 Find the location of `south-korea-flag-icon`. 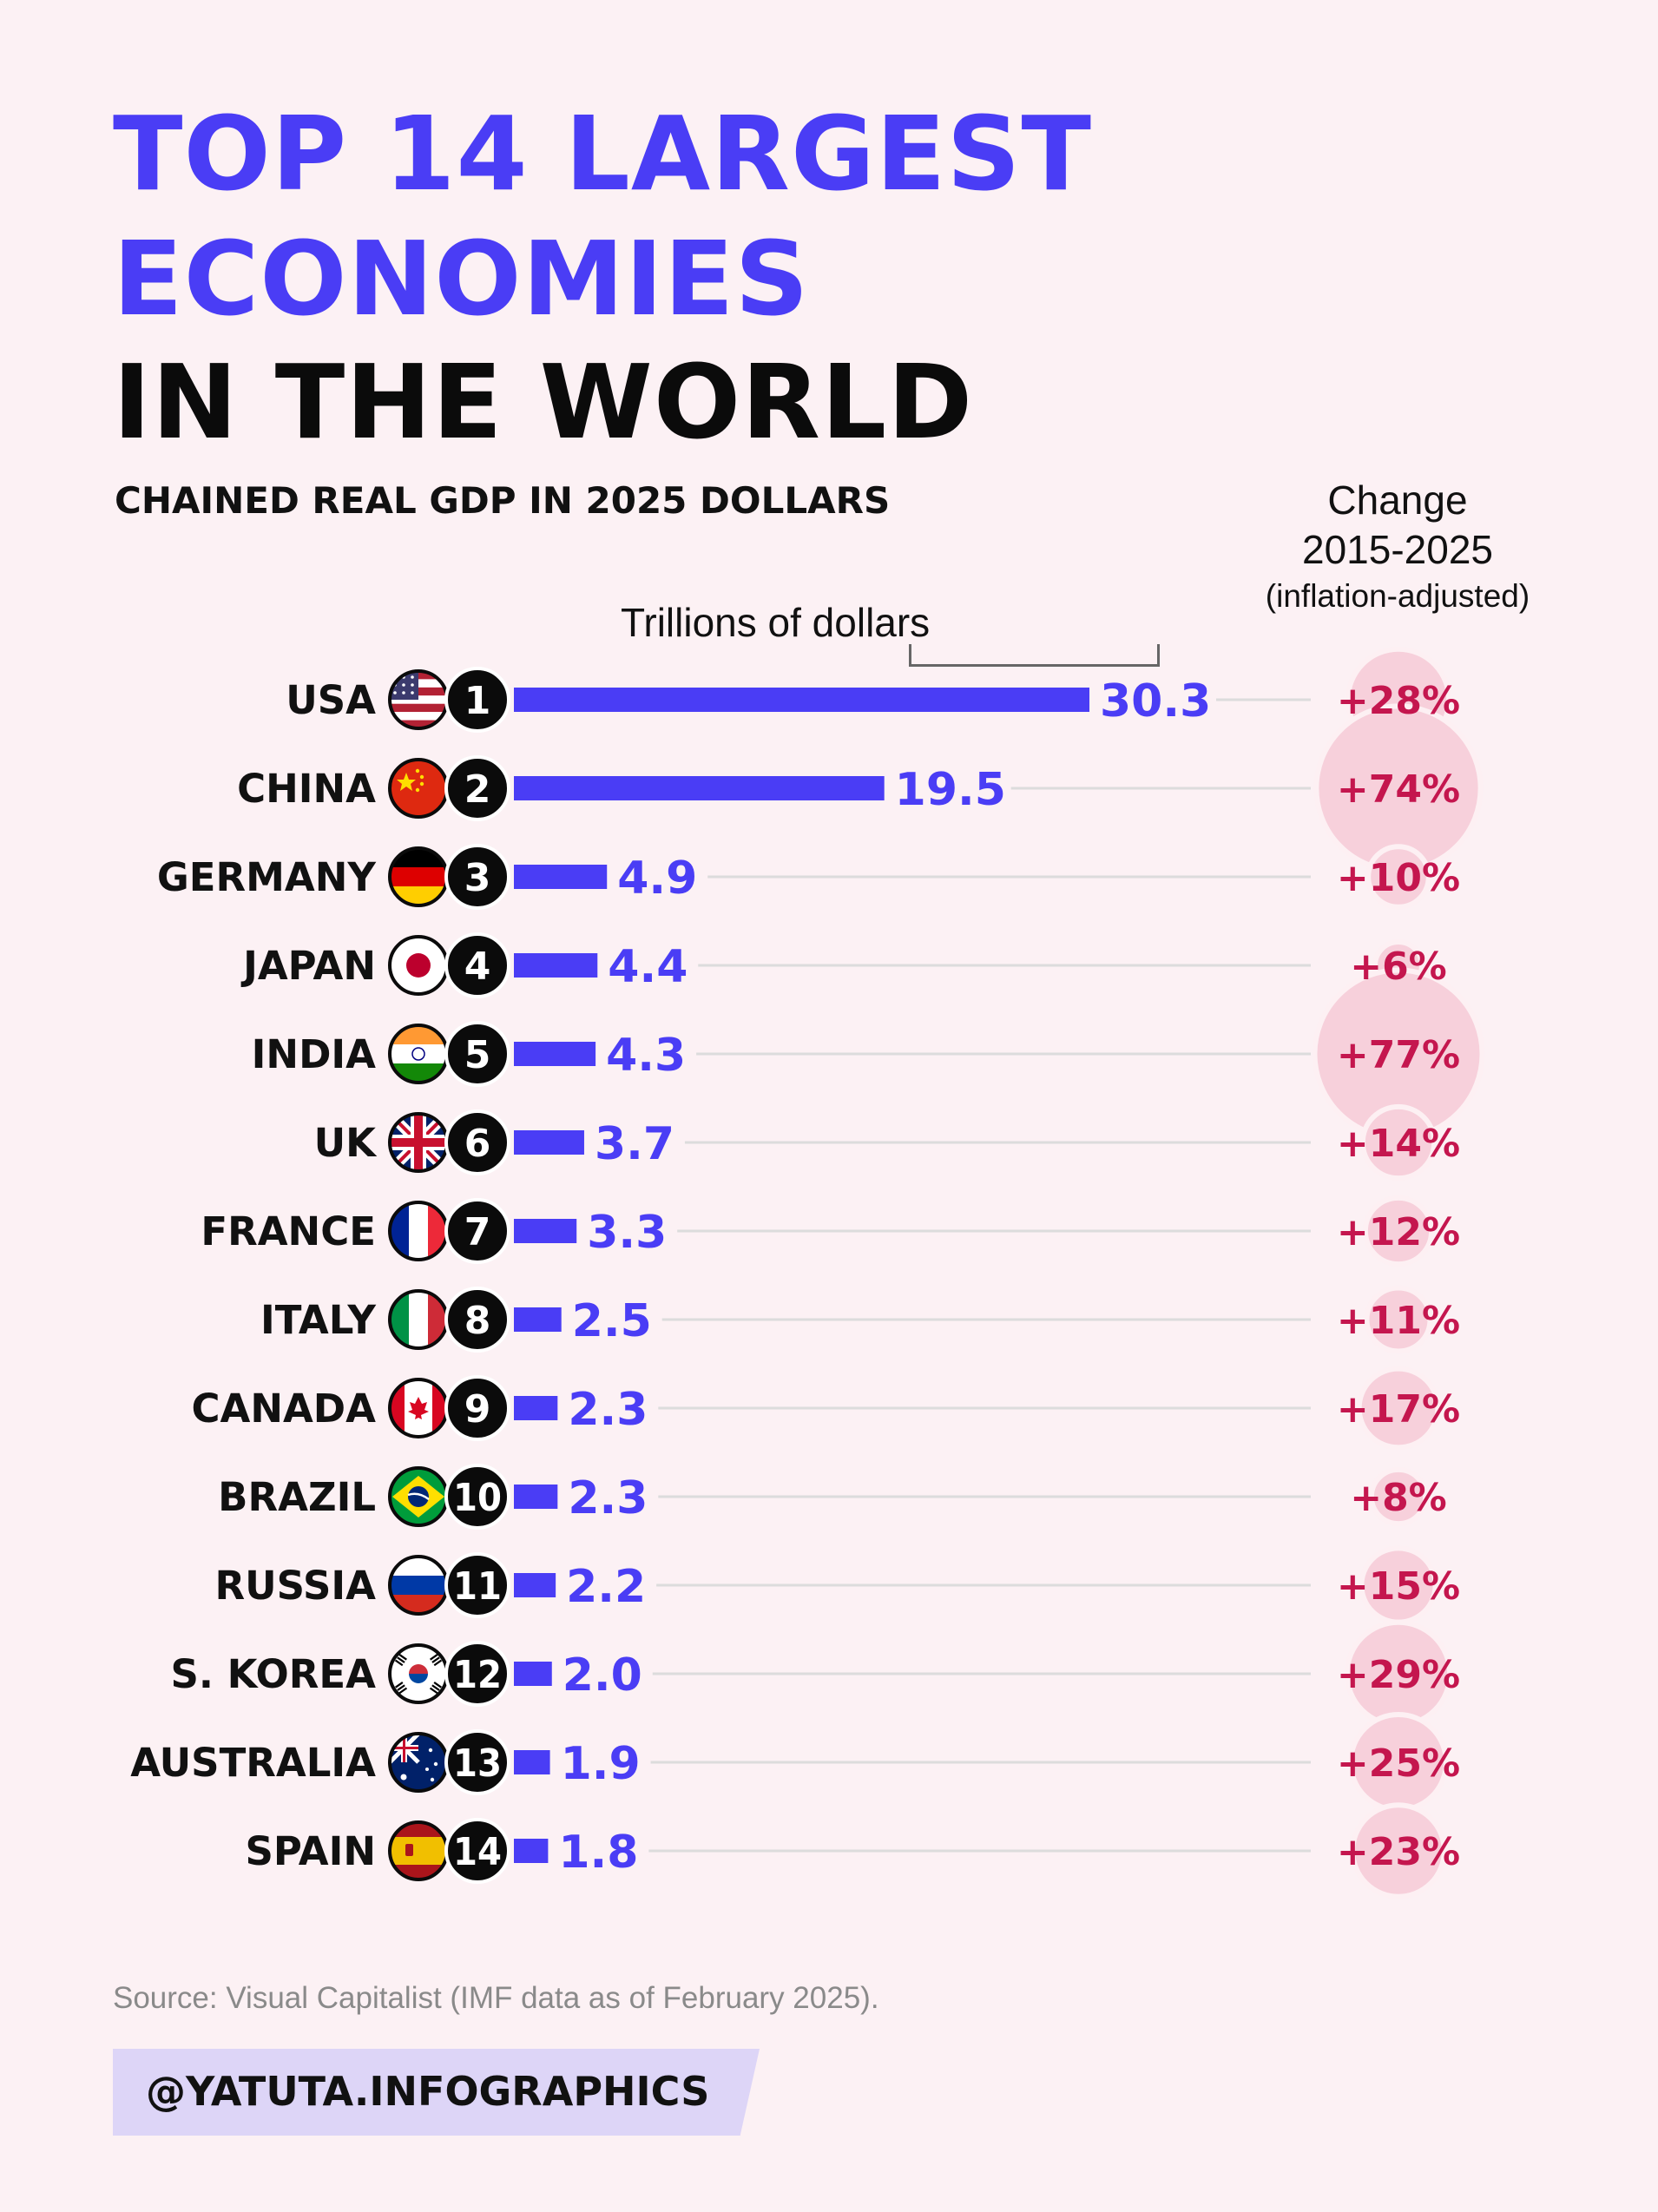

south-korea-flag-icon is located at coordinates (418, 1673).